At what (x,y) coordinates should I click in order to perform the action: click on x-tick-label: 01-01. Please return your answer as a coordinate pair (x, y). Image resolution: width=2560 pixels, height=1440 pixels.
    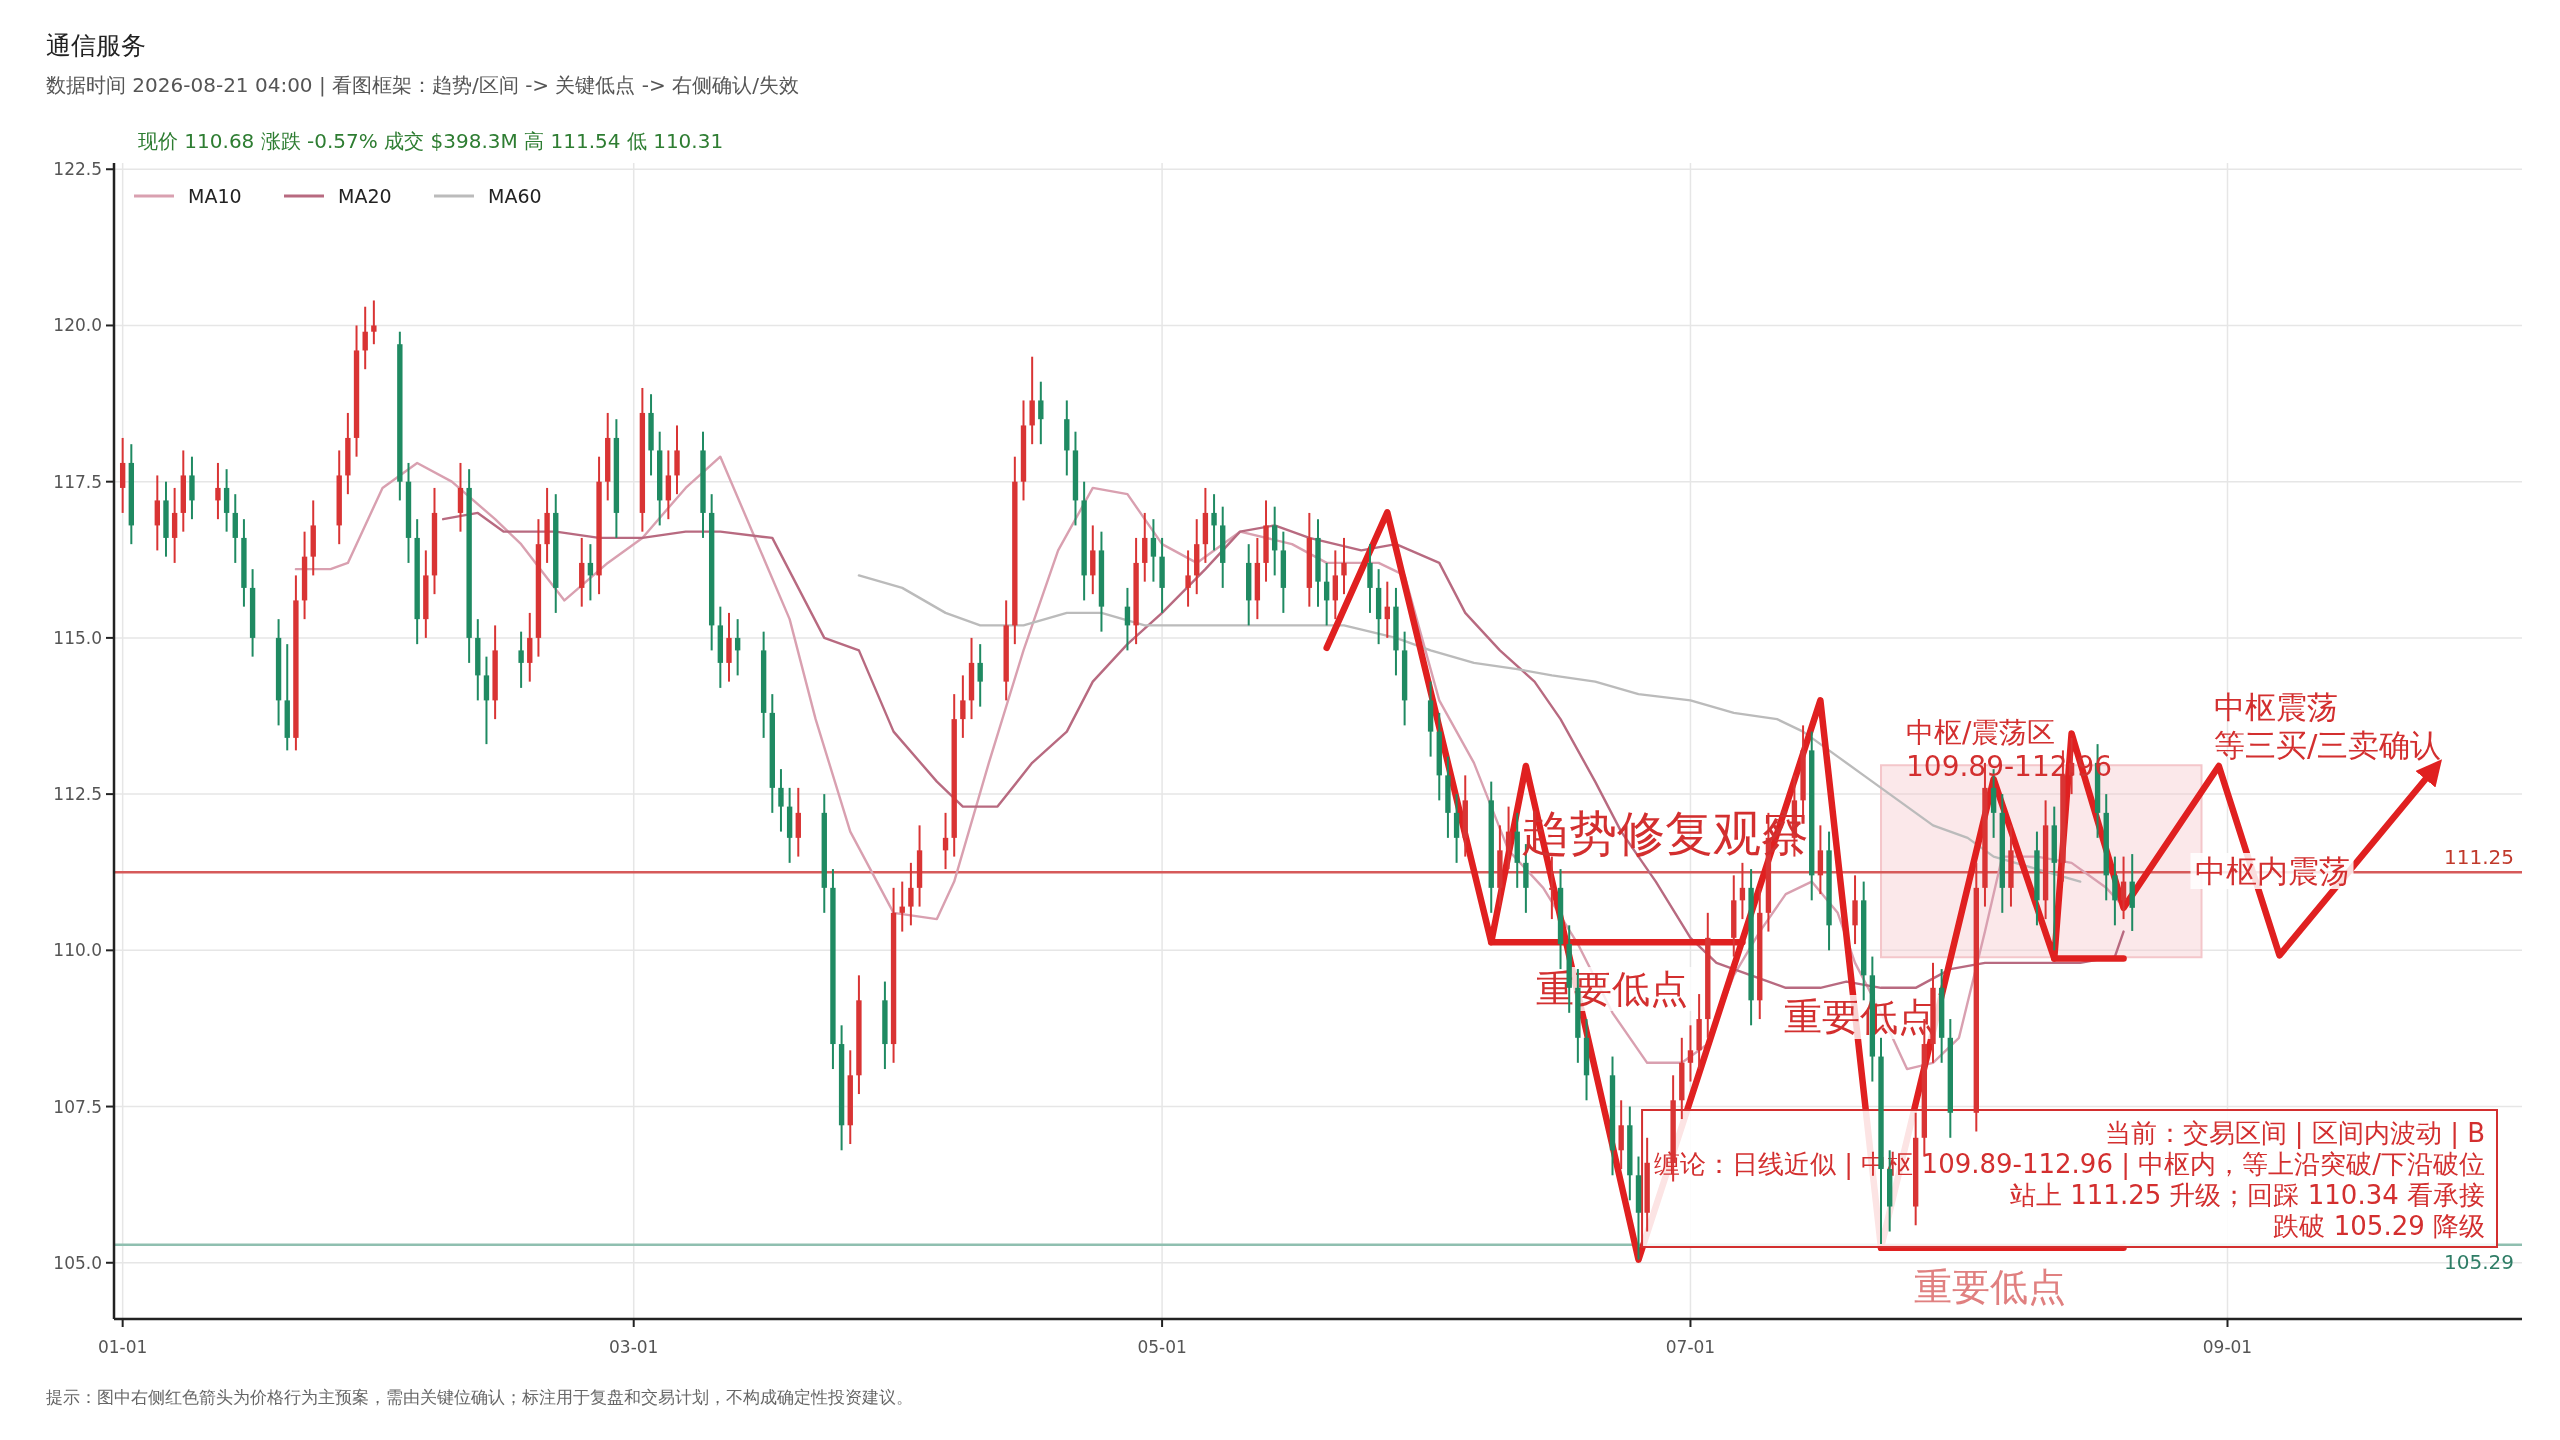
    Looking at the image, I should click on (122, 1347).